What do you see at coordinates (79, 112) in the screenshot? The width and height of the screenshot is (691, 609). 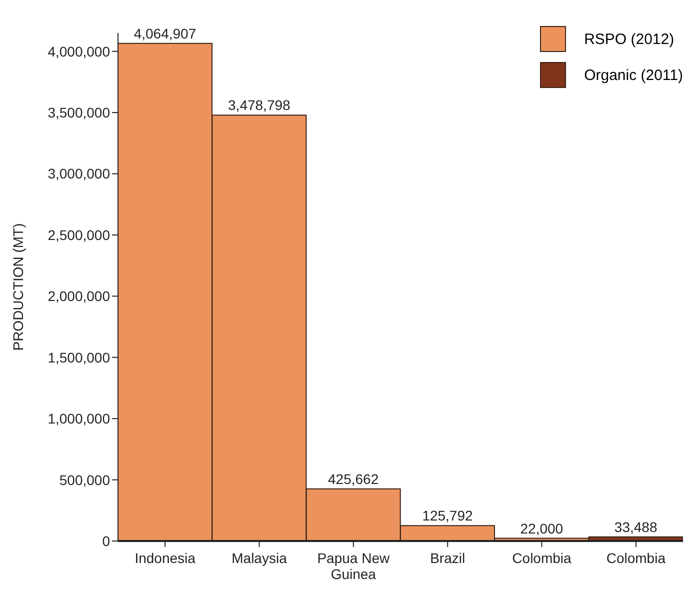 I see `y-tick-label: 3,500,000` at bounding box center [79, 112].